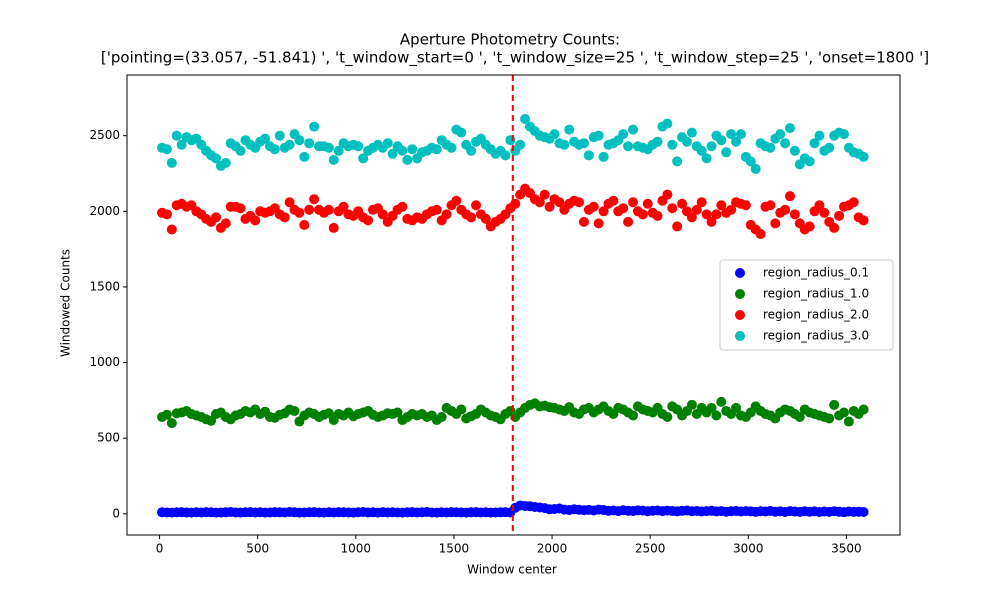  What do you see at coordinates (356, 549) in the screenshot?
I see `x-tick-label: 1000` at bounding box center [356, 549].